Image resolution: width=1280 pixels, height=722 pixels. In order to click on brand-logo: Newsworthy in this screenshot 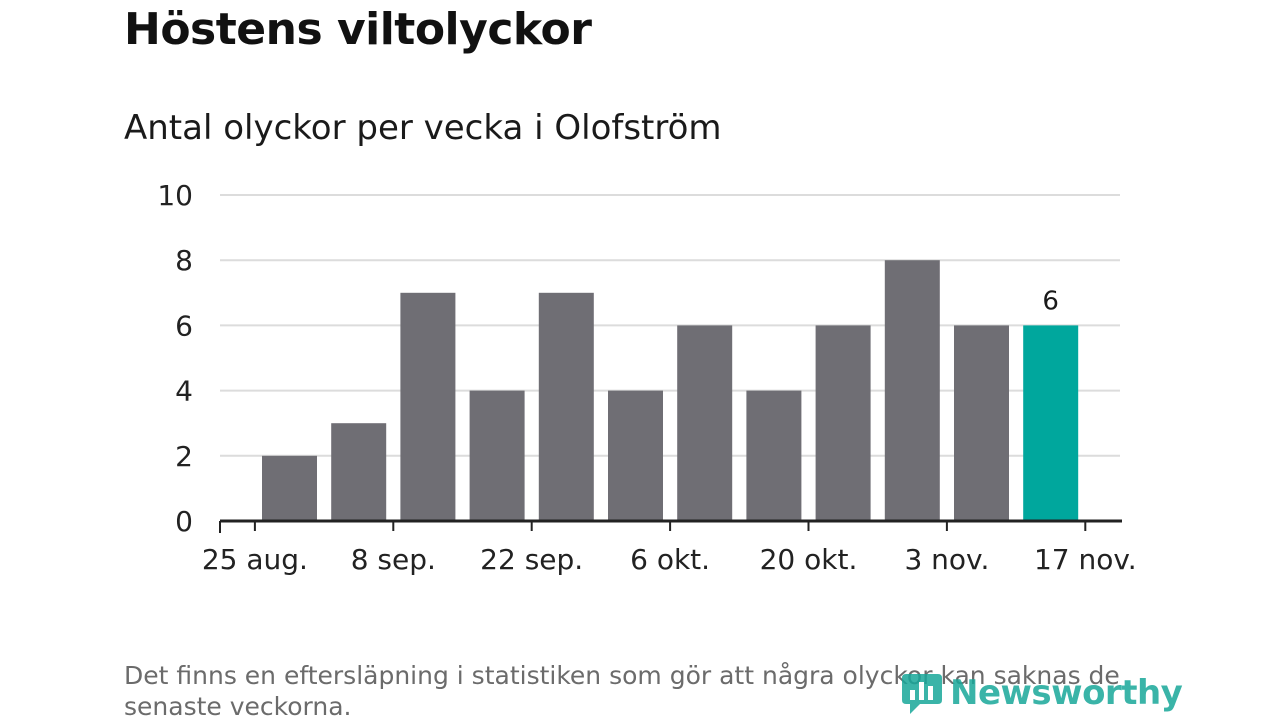, I will do `click(1041, 693)`.